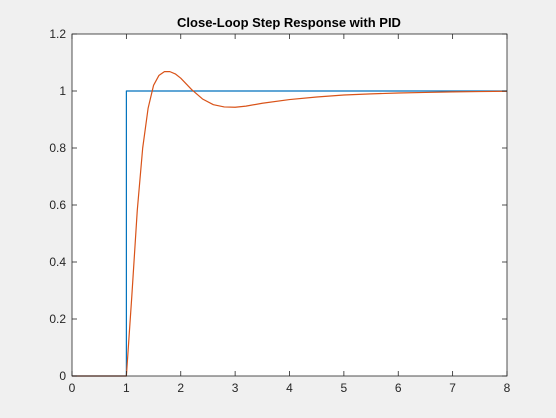  Describe the element at coordinates (344, 388) in the screenshot. I see `x-tick-label: 5` at that location.